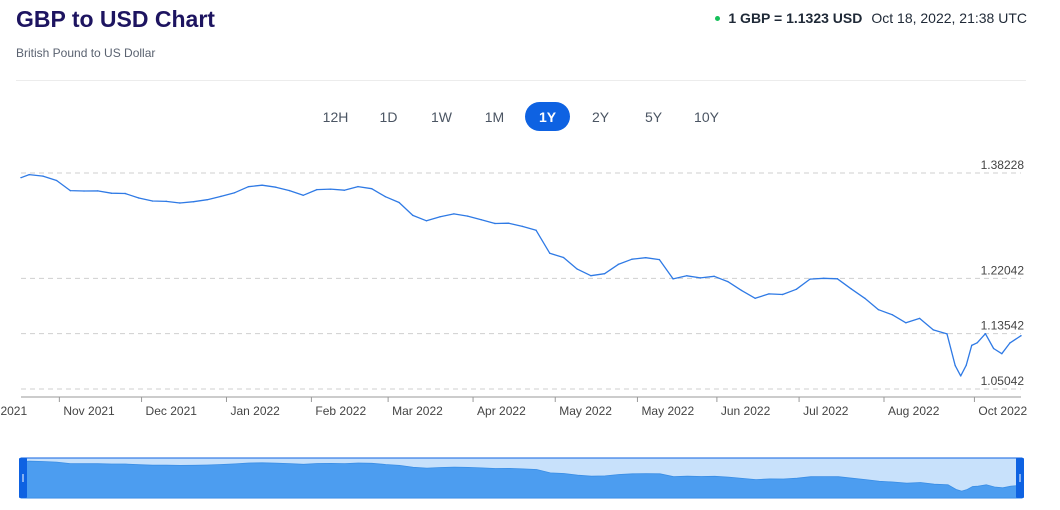 The width and height of the screenshot is (1060, 510). What do you see at coordinates (13, 411) in the screenshot?
I see `x-tick-label: Oct 2021` at bounding box center [13, 411].